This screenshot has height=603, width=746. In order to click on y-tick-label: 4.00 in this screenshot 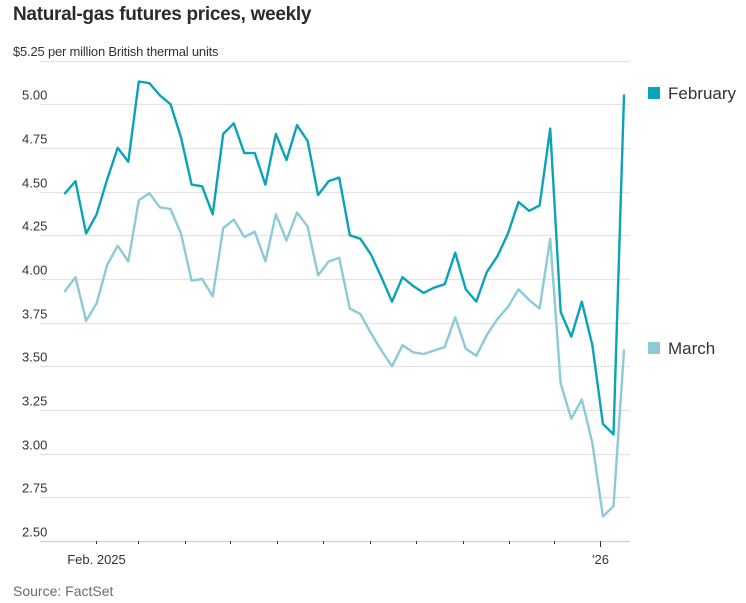, I will do `click(34, 270)`.